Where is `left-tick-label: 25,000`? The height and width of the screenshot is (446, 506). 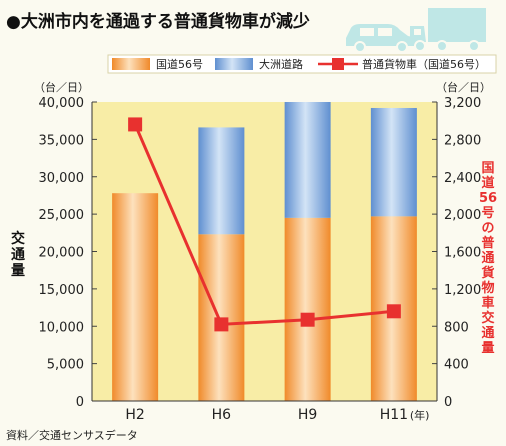
left-tick-label: 25,000 is located at coordinates (62, 215).